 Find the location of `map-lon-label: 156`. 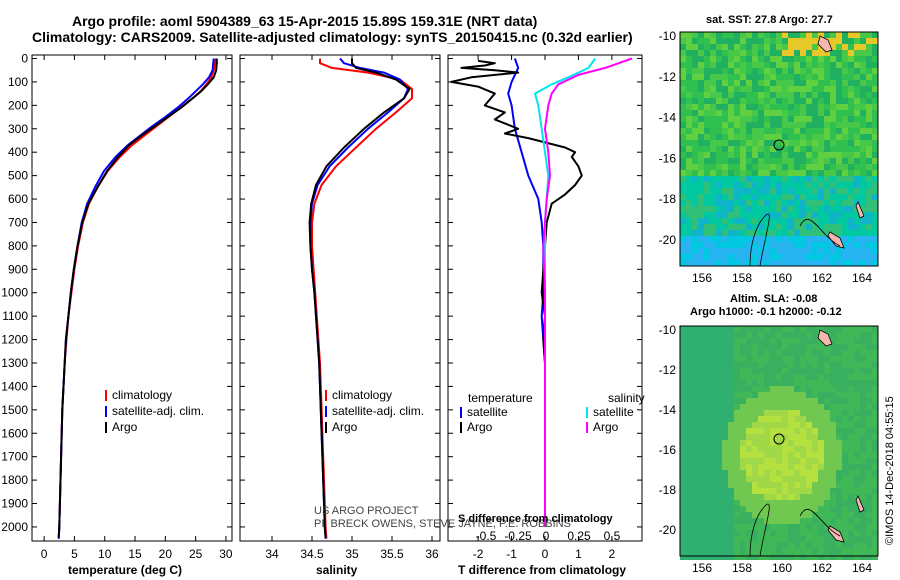

map-lon-label: 156 is located at coordinates (702, 278).